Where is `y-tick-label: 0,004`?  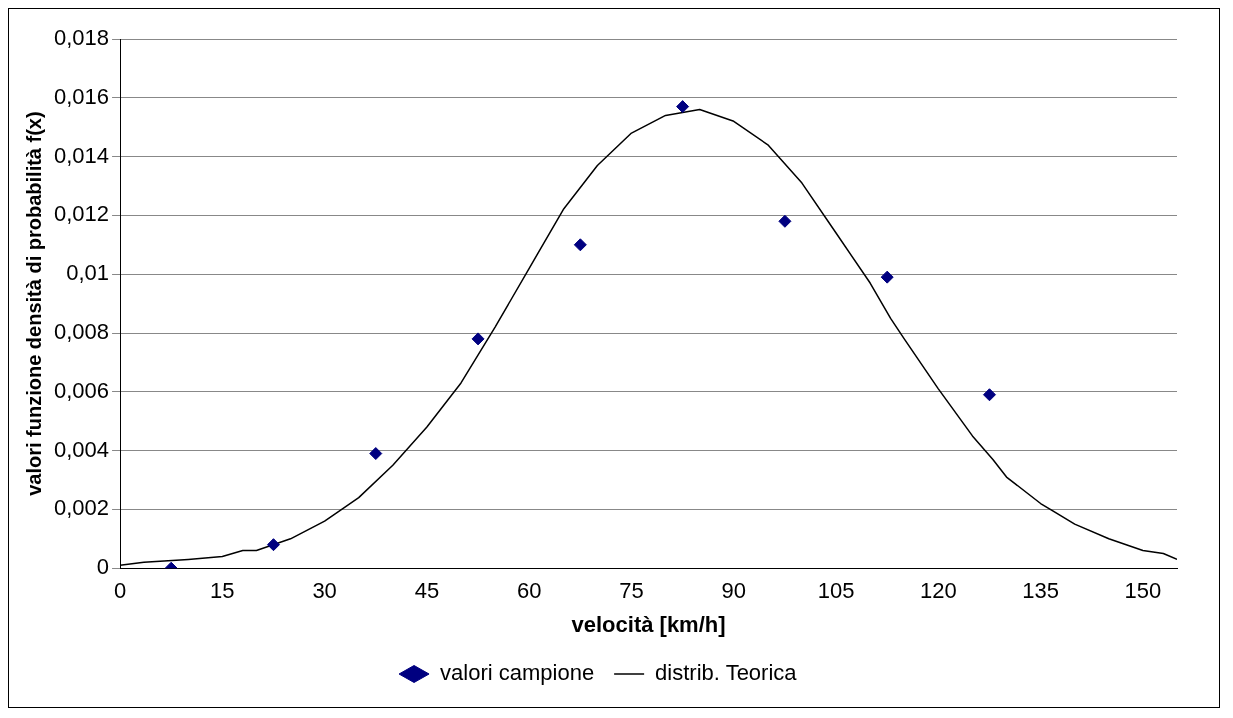 y-tick-label: 0,004 is located at coordinates (81, 449).